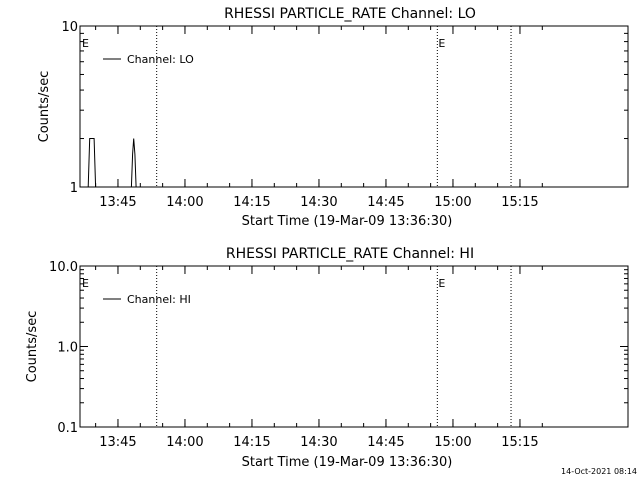  Describe the element at coordinates (112, 163) in the screenshot. I see `series-line` at that location.